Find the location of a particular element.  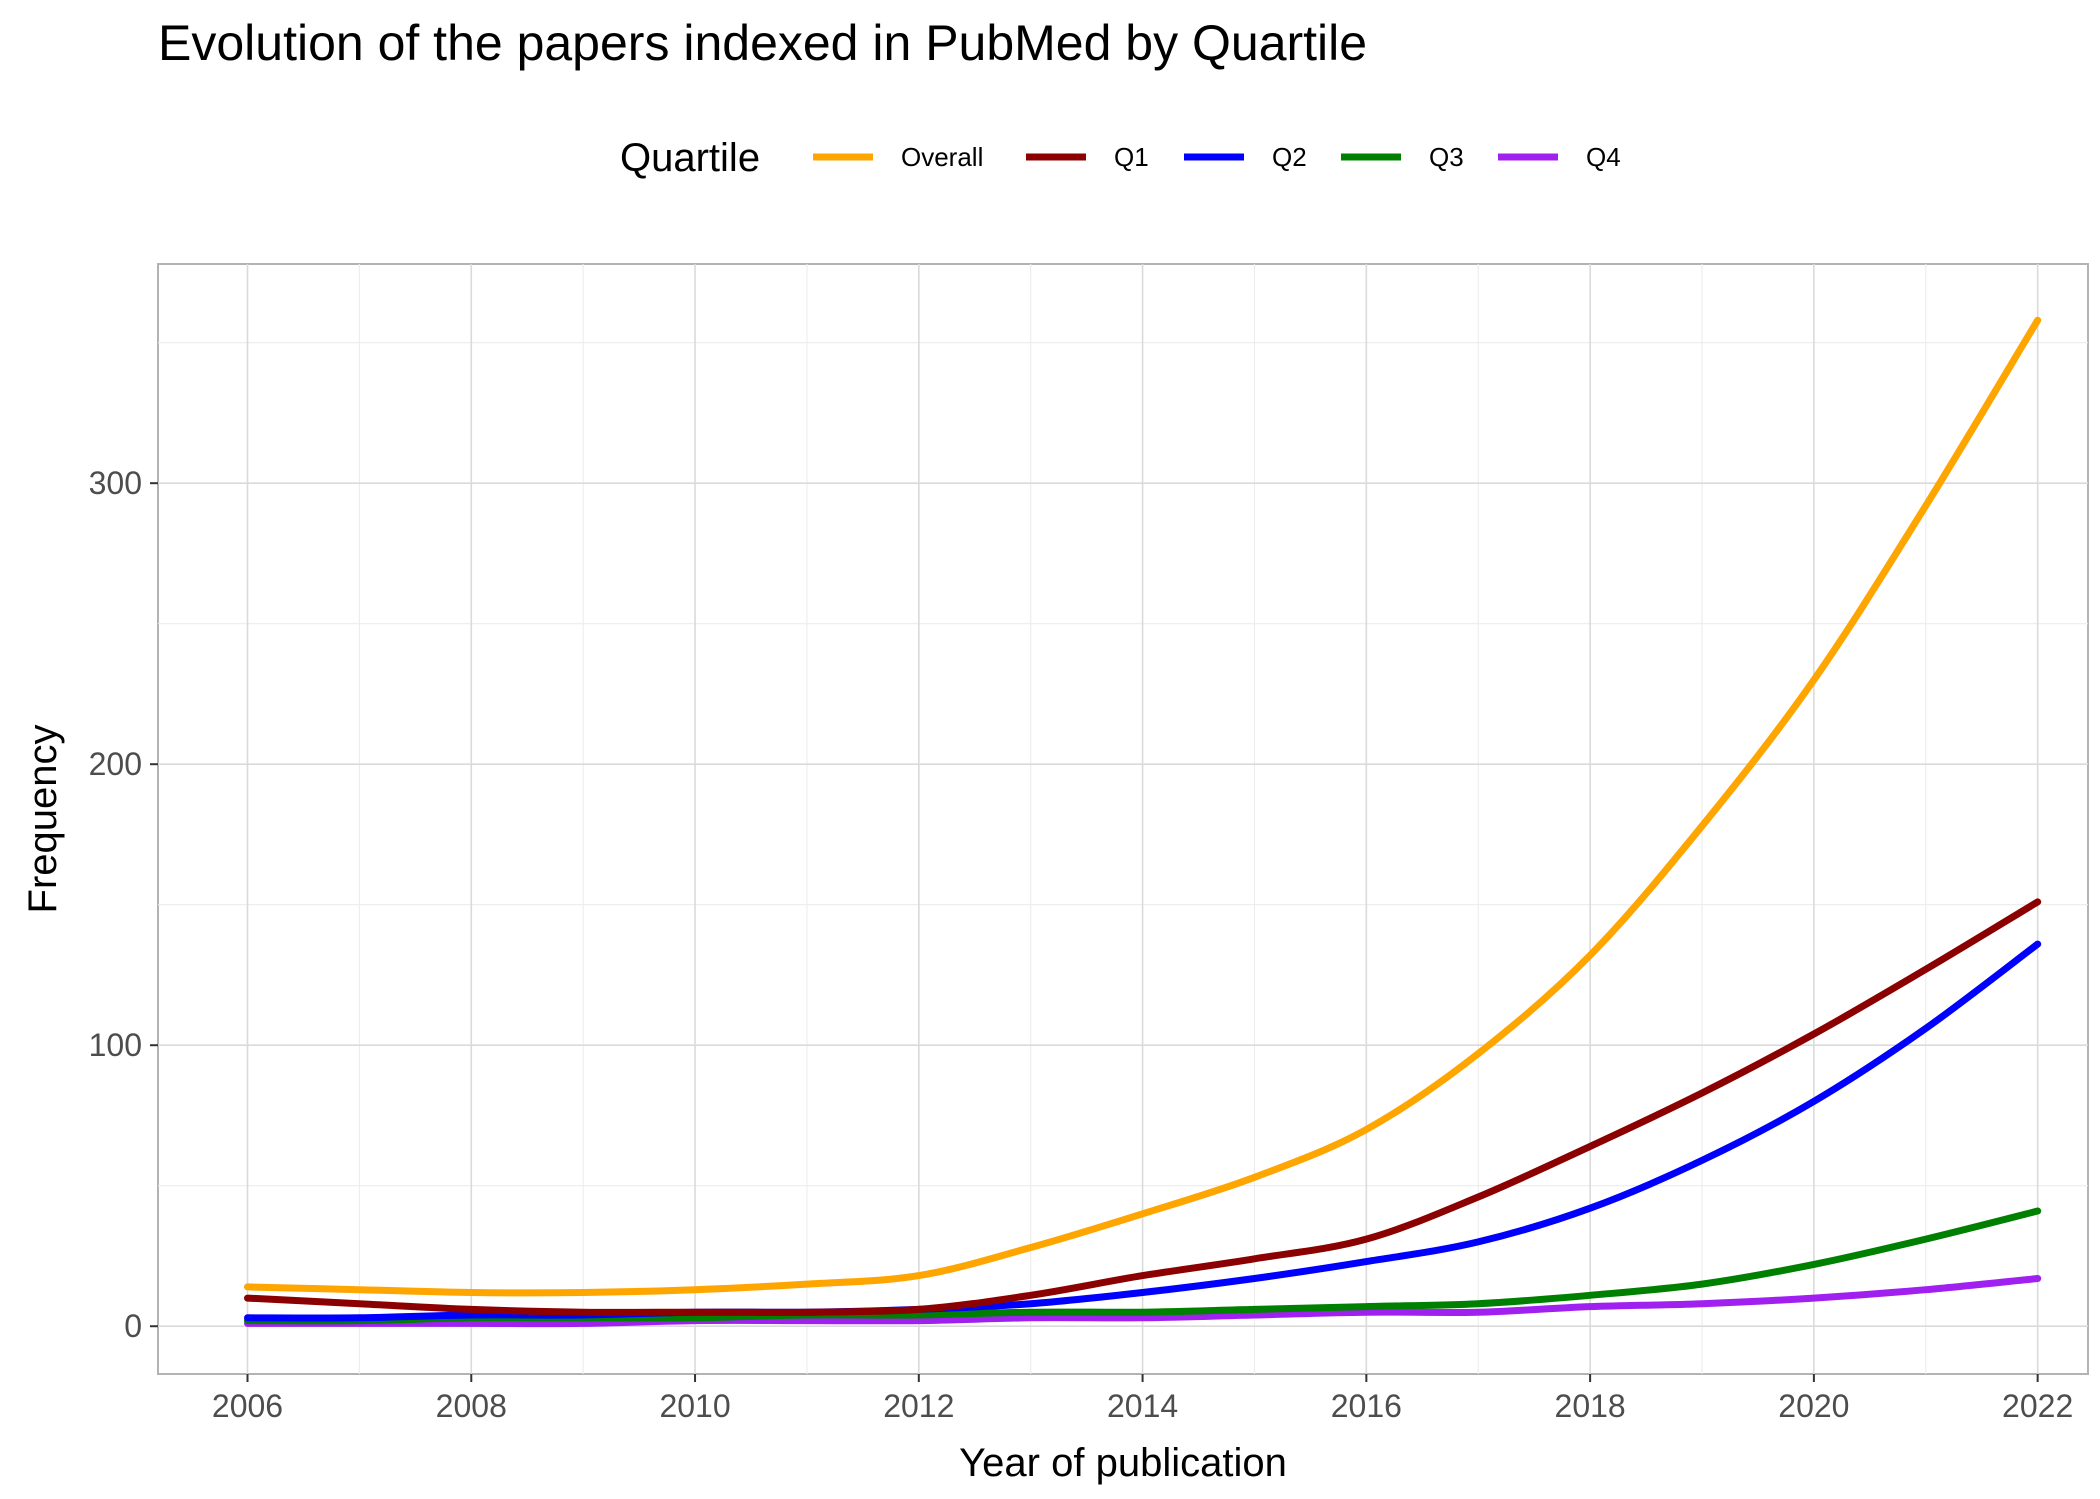

x-tick-label: 2020 is located at coordinates (1813, 1406).